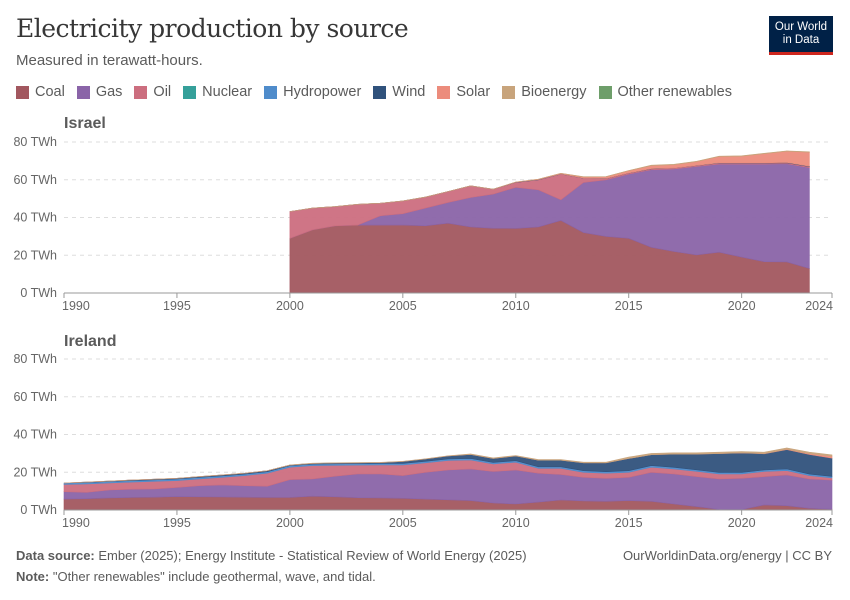 The height and width of the screenshot is (600, 850). Describe the element at coordinates (33, 576) in the screenshot. I see `note-label: Note:` at that location.